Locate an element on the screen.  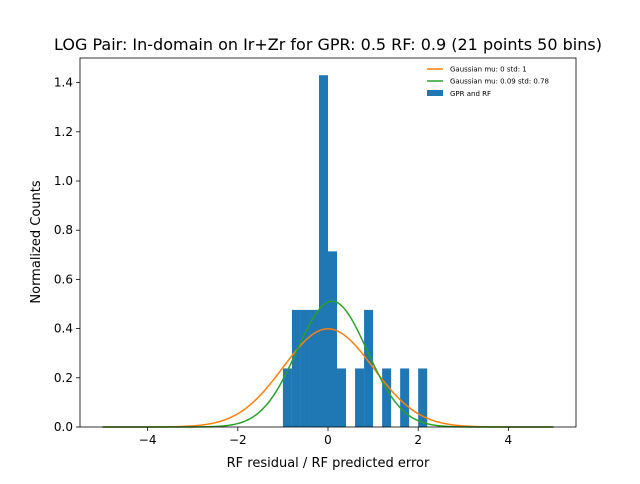
y-tick-label: 0.0 is located at coordinates (63, 427).